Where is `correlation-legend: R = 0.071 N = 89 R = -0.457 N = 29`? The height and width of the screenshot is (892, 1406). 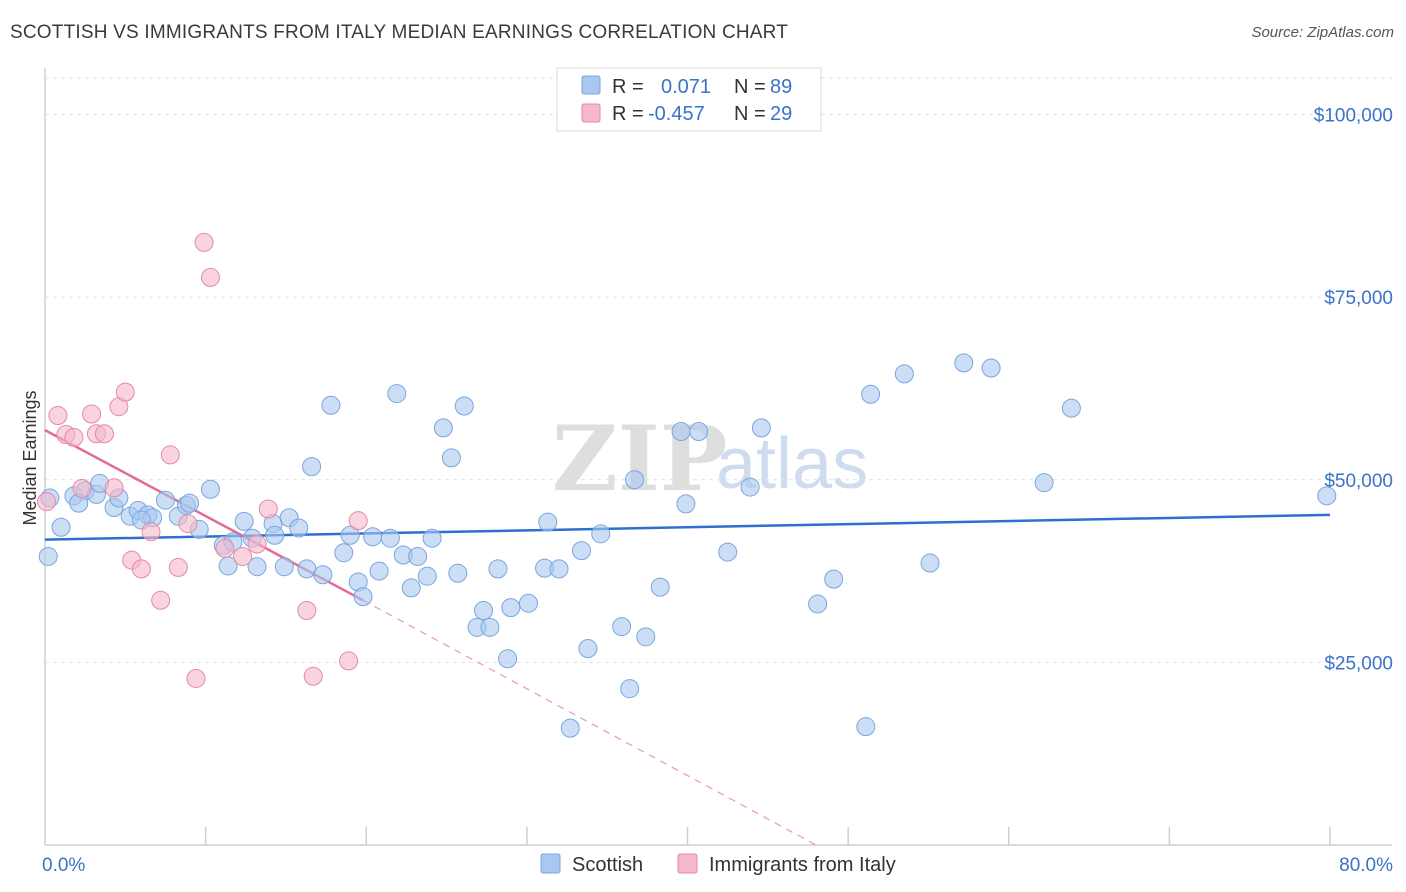
correlation-legend: R = 0.071 N = 89 R = -0.457 N = 29 is located at coordinates (689, 99).